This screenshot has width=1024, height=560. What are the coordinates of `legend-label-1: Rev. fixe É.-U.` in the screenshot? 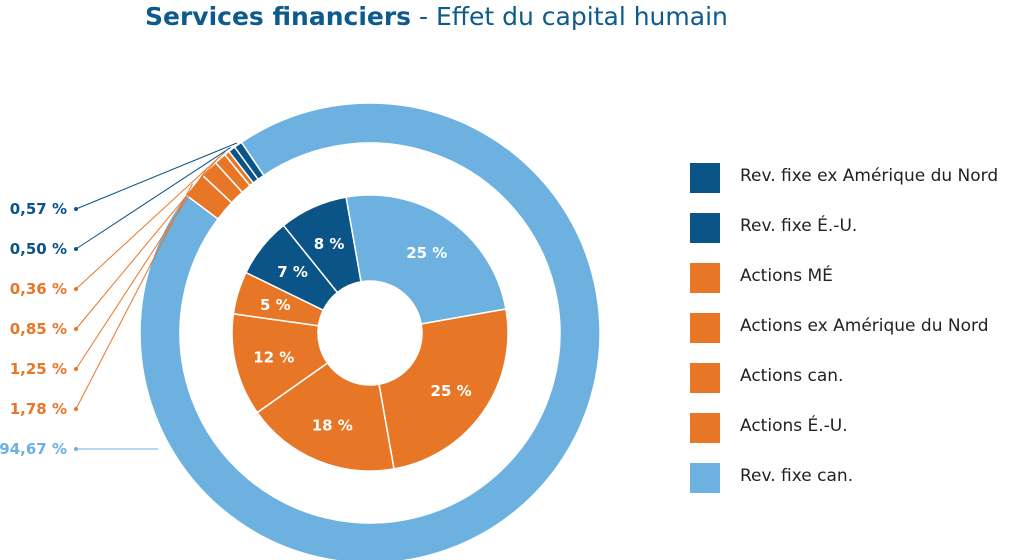 It's located at (799, 226).